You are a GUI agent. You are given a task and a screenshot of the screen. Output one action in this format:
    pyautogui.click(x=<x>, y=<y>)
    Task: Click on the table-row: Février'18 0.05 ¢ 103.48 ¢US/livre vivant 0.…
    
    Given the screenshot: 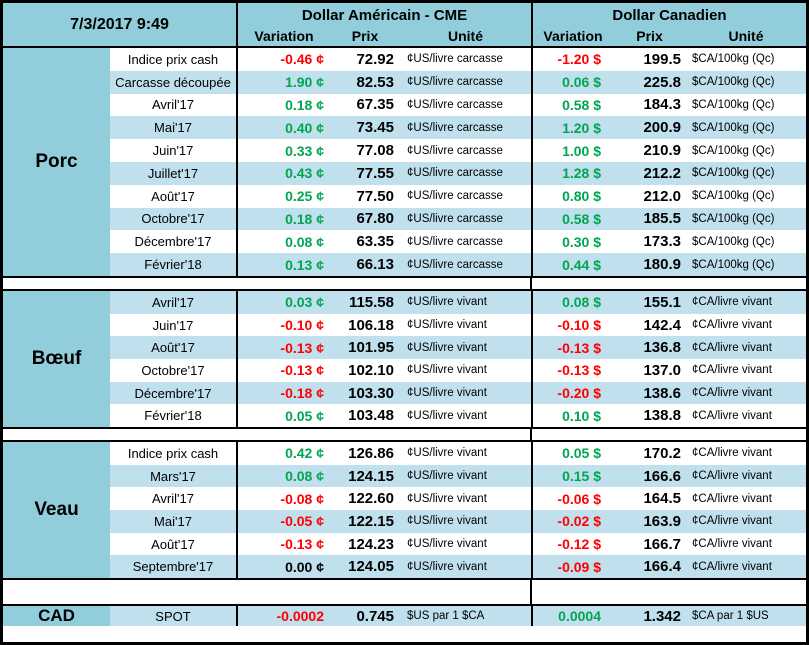 What is the action you would take?
    pyautogui.click(x=458, y=416)
    